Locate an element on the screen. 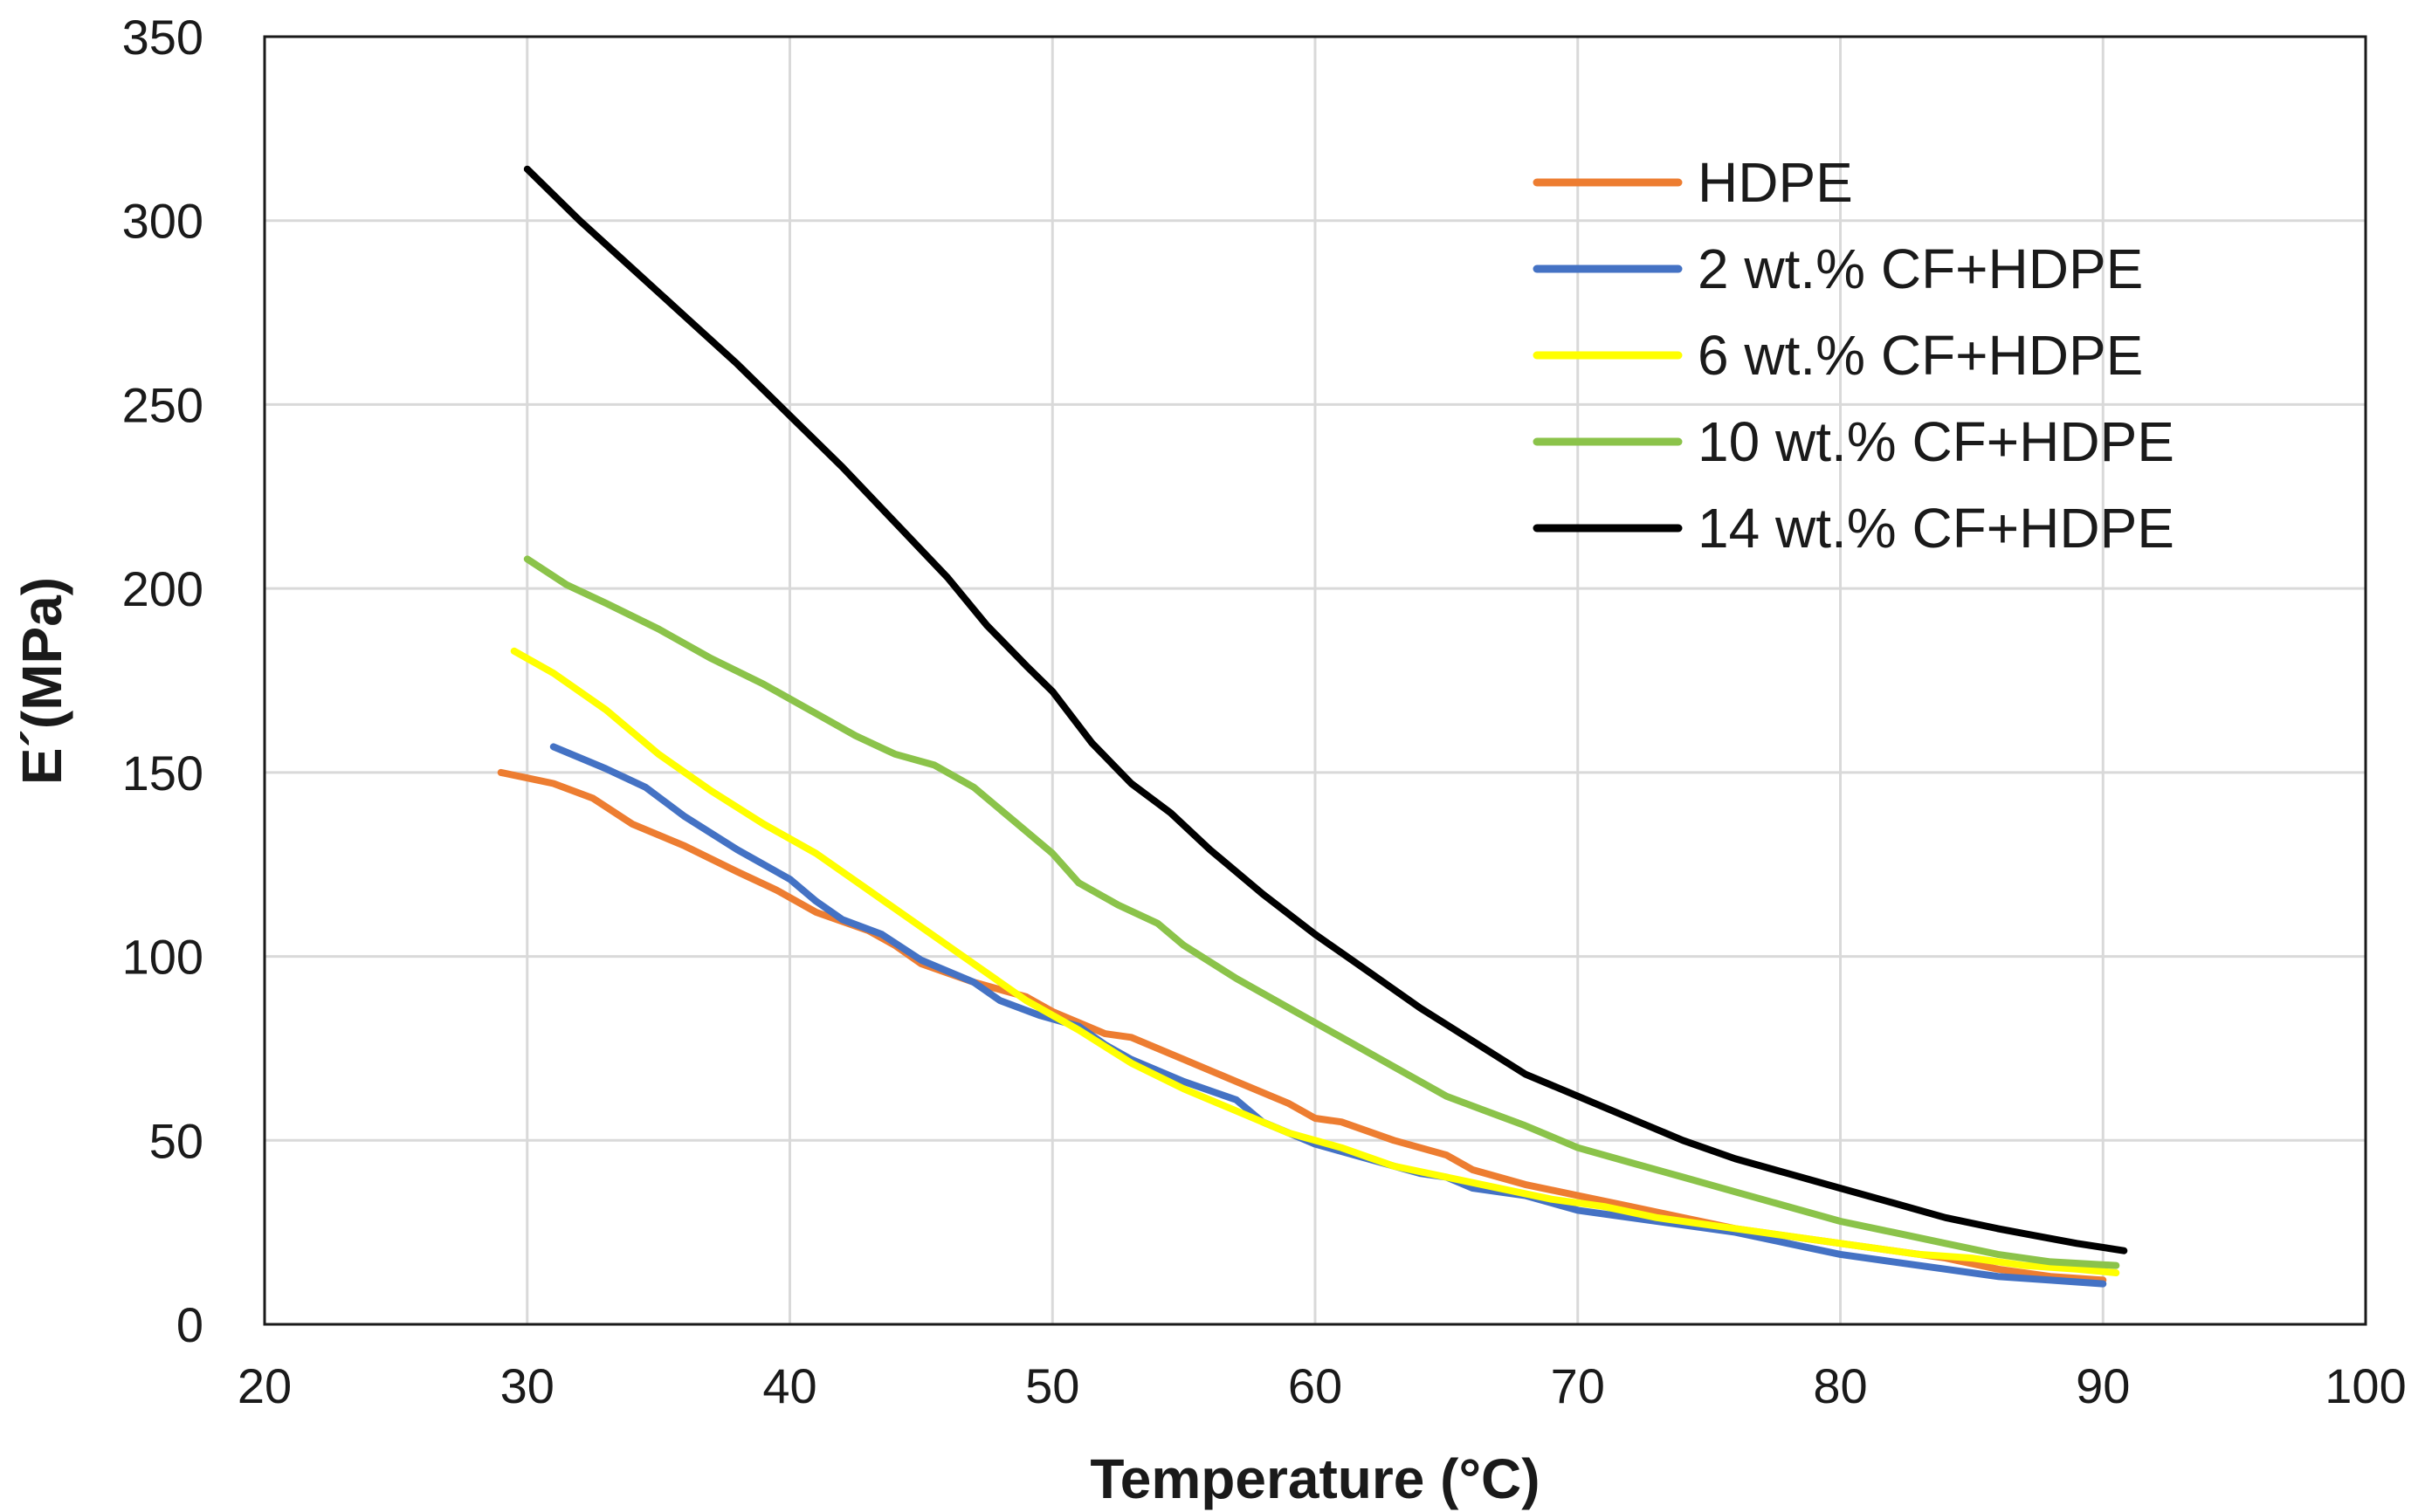 This screenshot has height=1512, width=2425. legend-label: 2 wt.% CF+HDPE is located at coordinates (1920, 269).